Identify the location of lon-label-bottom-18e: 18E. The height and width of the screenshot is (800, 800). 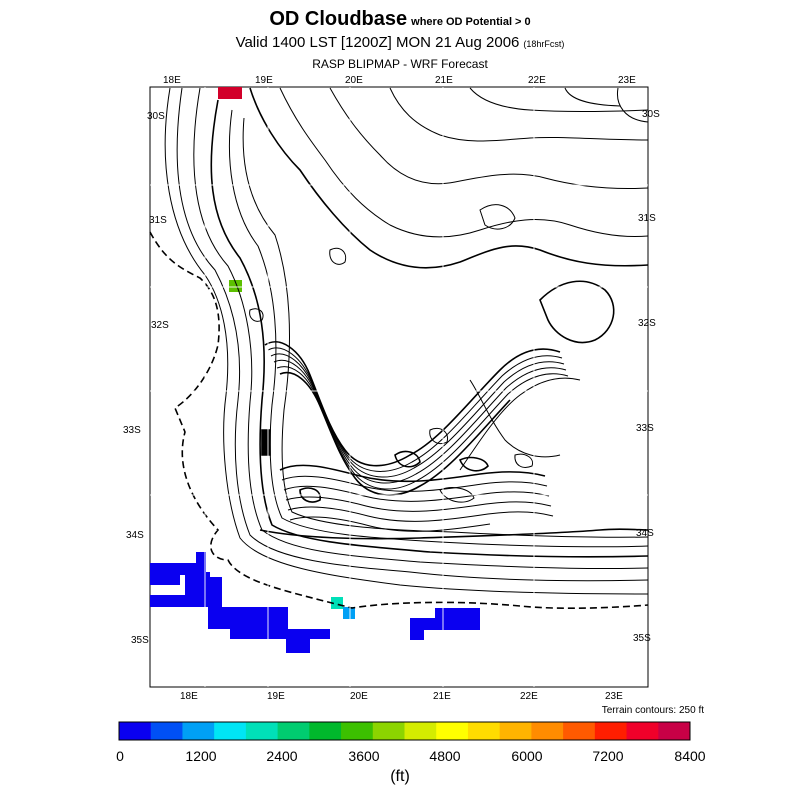
(189, 696).